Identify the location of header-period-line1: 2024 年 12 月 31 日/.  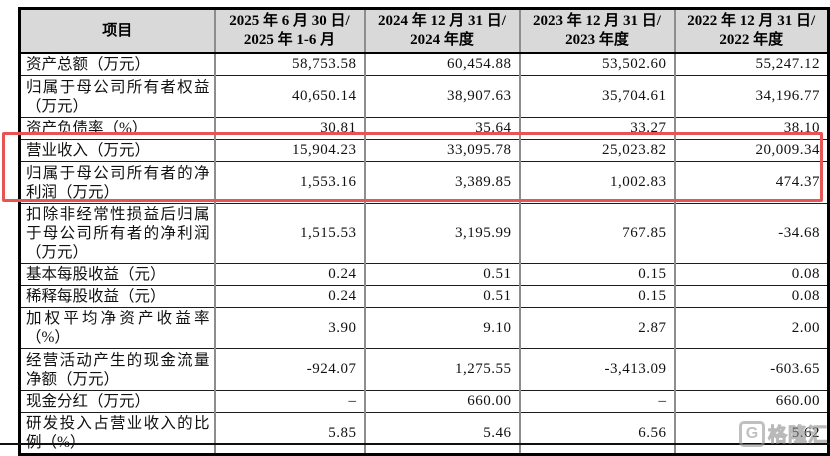
(442, 21).